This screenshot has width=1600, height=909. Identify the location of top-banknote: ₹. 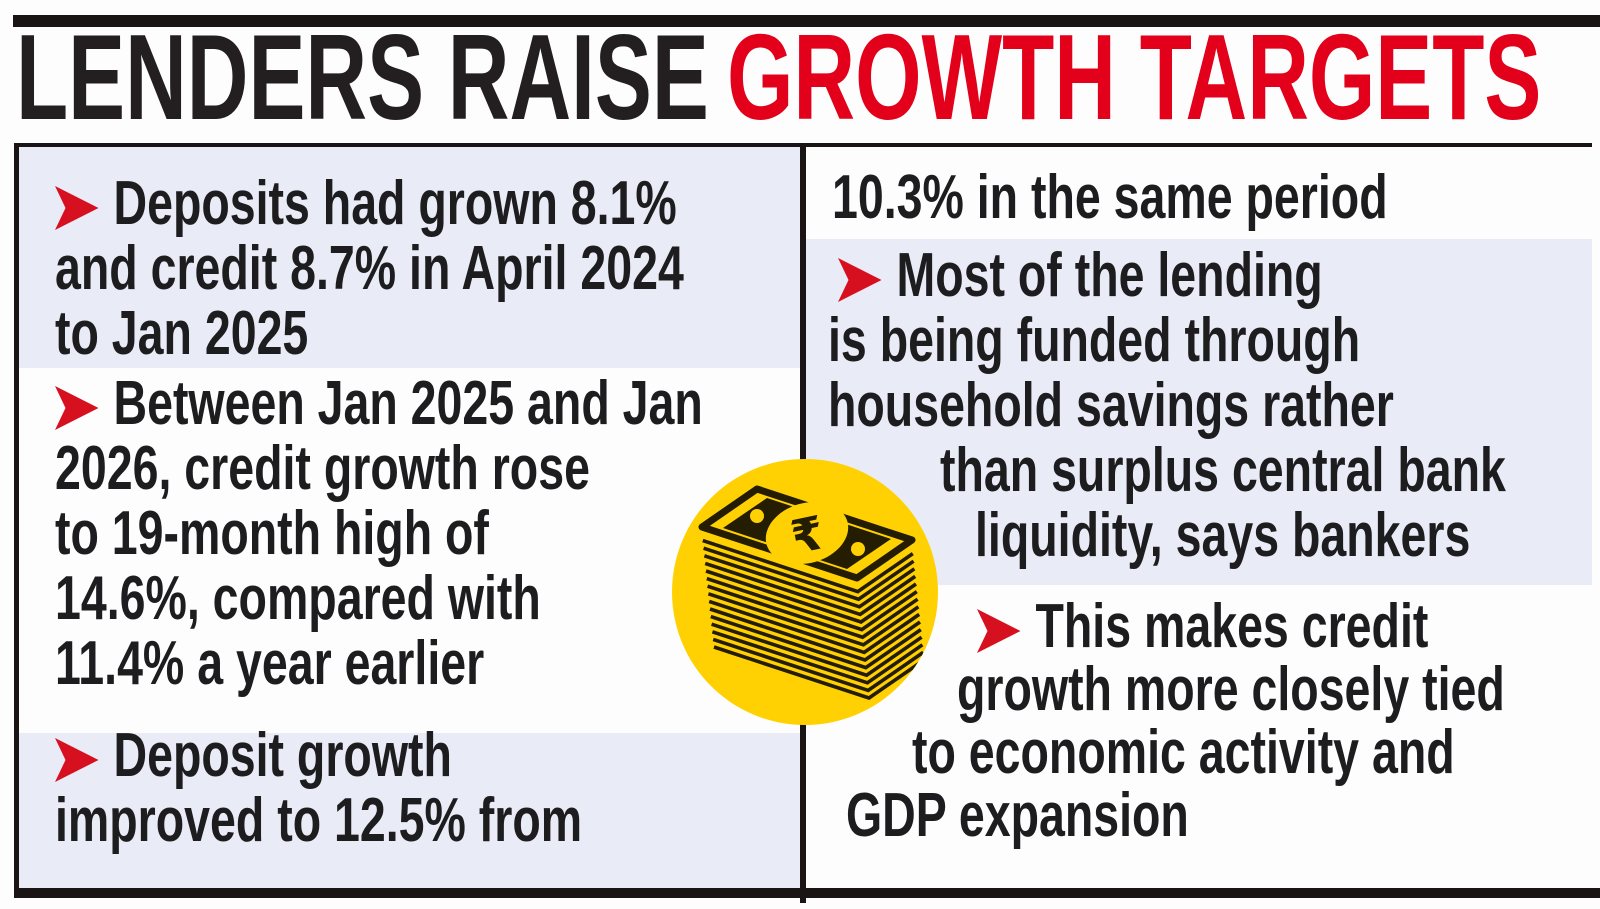
(807, 533).